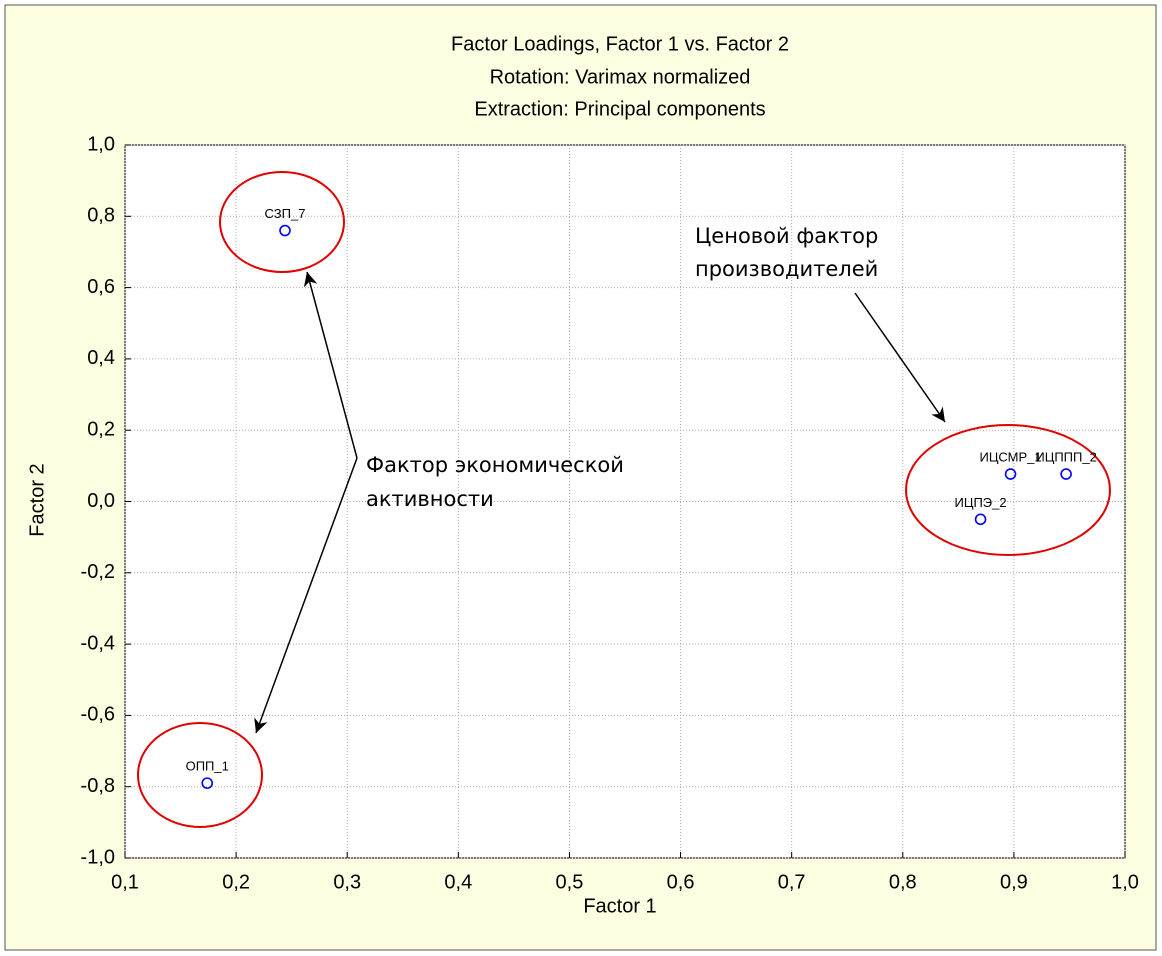 The height and width of the screenshot is (956, 1162). Describe the element at coordinates (430, 499) in the screenshot. I see `annotation: активности` at that location.